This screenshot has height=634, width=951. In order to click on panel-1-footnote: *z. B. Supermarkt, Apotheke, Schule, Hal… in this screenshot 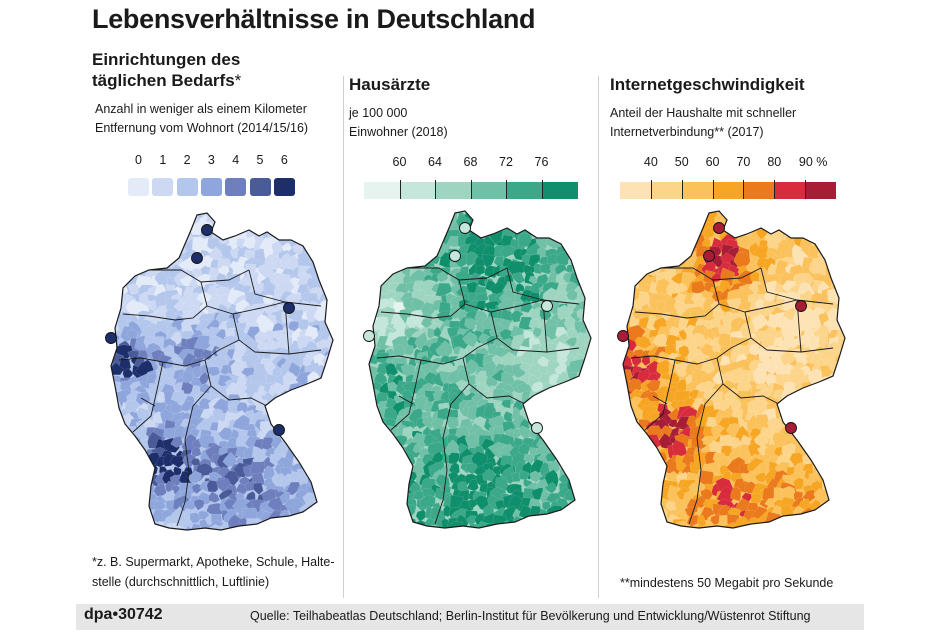, I will do `click(213, 572)`.